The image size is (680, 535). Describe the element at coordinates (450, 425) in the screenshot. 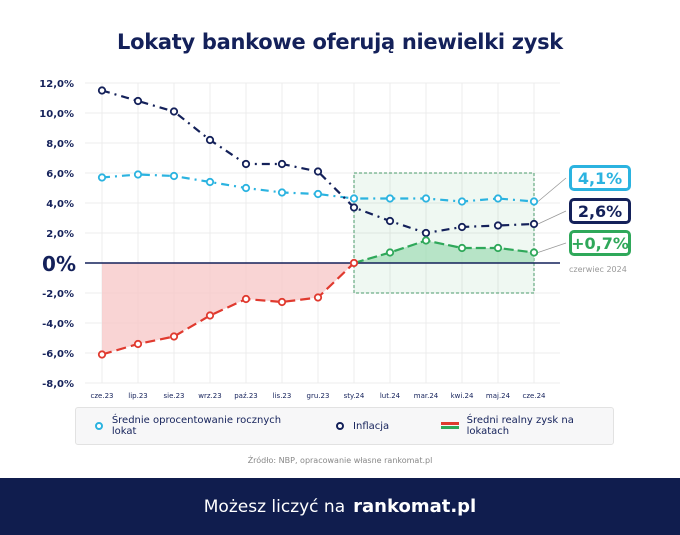

I see `red-green-line-icon` at that location.